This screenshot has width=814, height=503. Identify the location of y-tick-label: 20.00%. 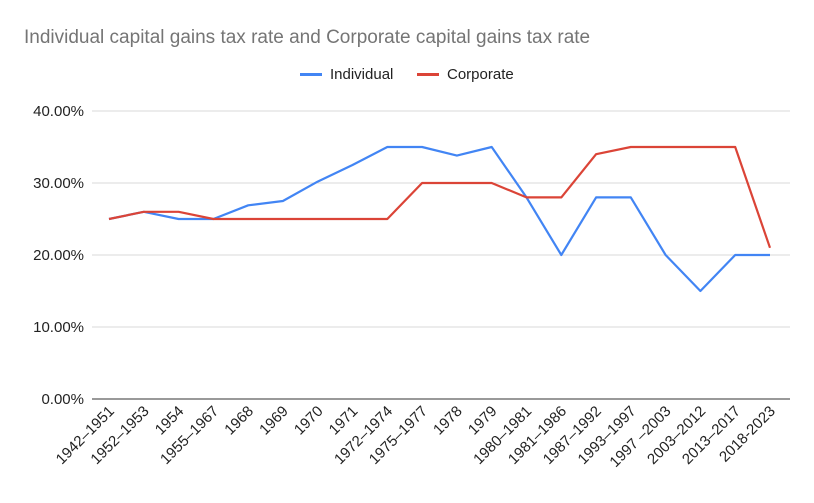
(58, 255).